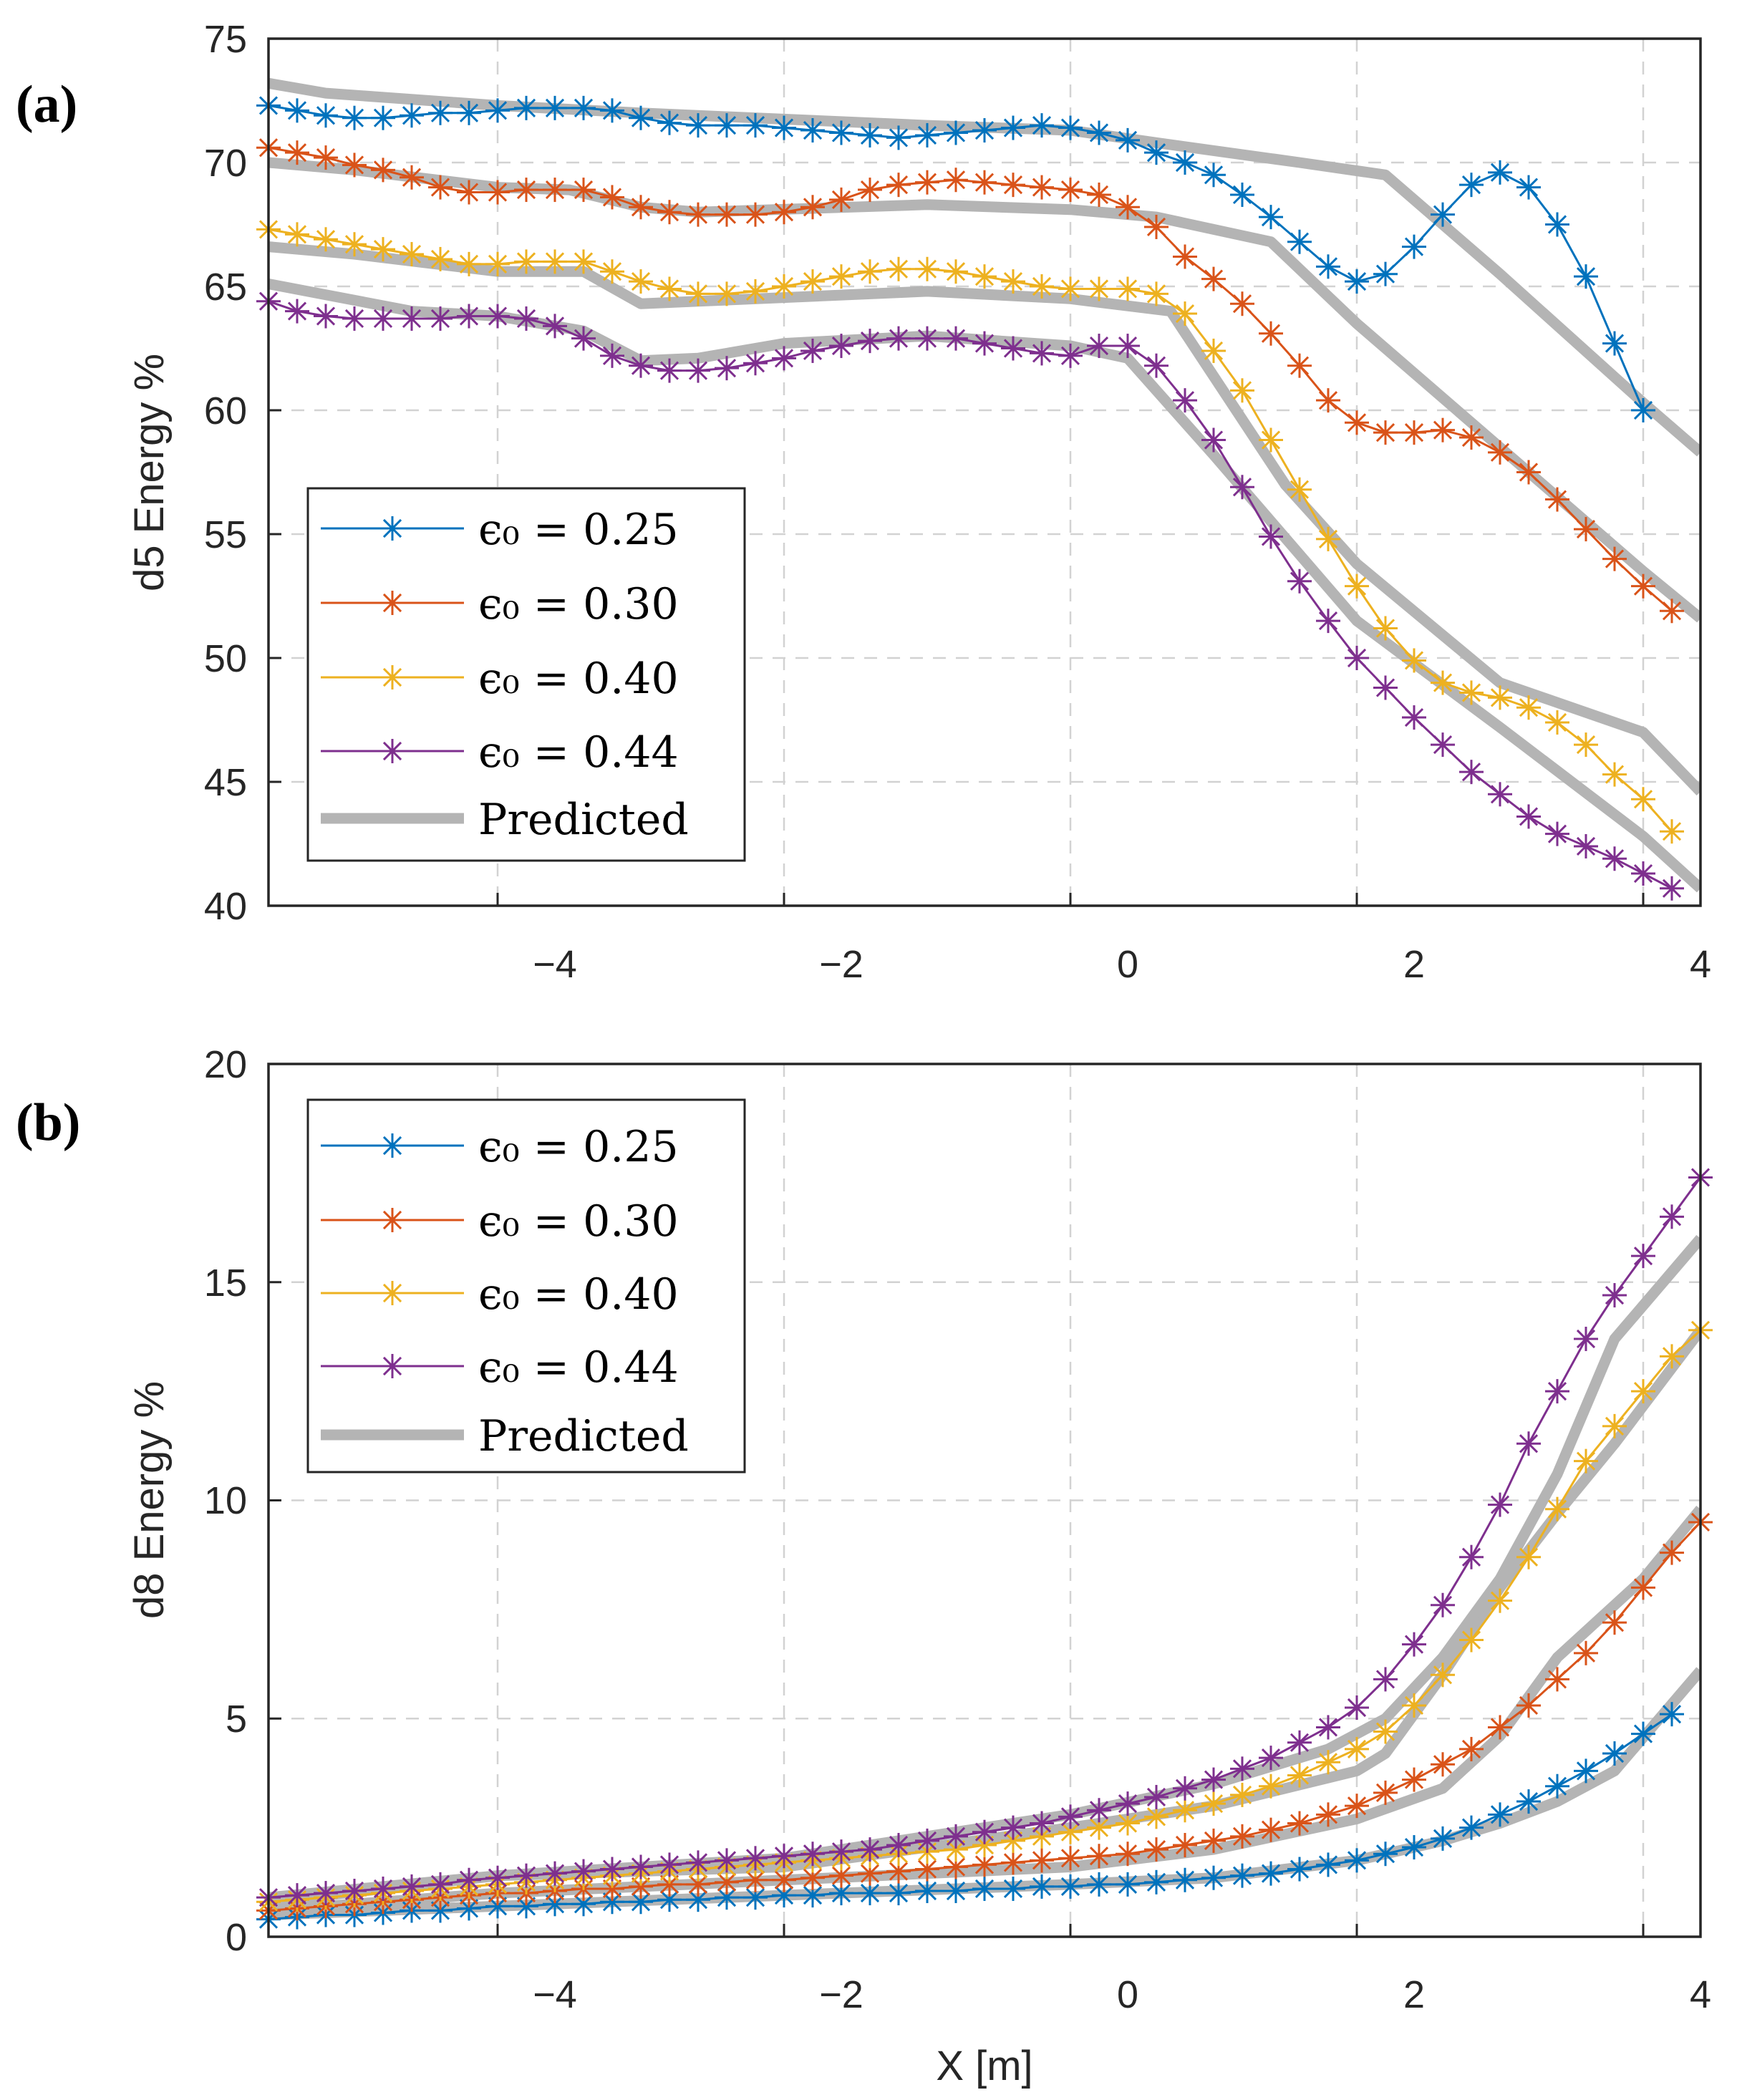  I want to click on panel-b-letter: (b), so click(48, 1122).